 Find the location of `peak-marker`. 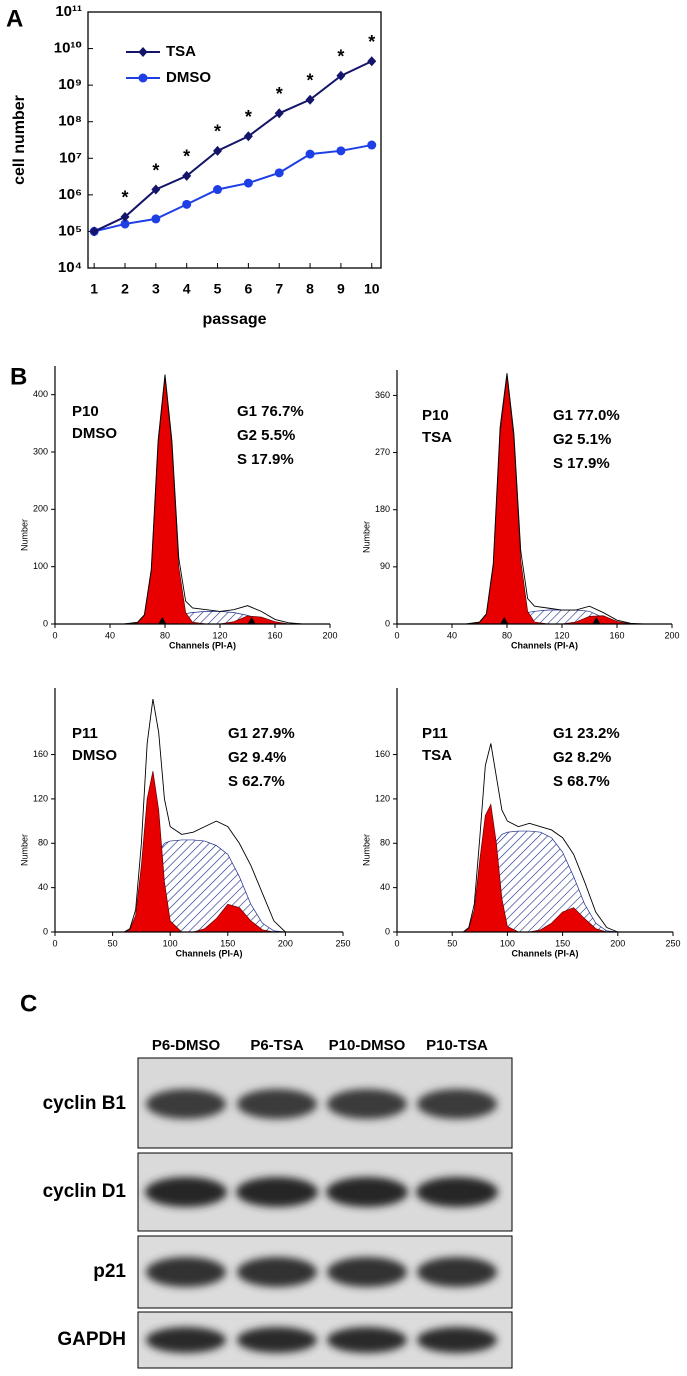

peak-marker is located at coordinates (162, 620).